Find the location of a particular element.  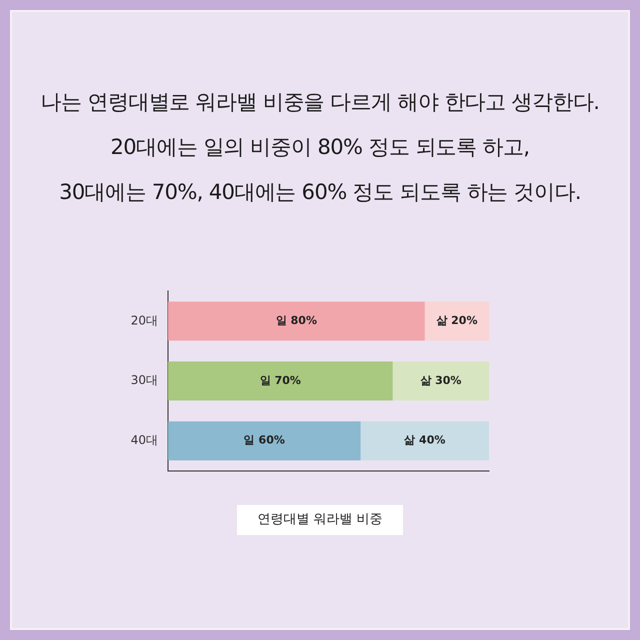

y-tick-label: 40대 is located at coordinates (144, 439).